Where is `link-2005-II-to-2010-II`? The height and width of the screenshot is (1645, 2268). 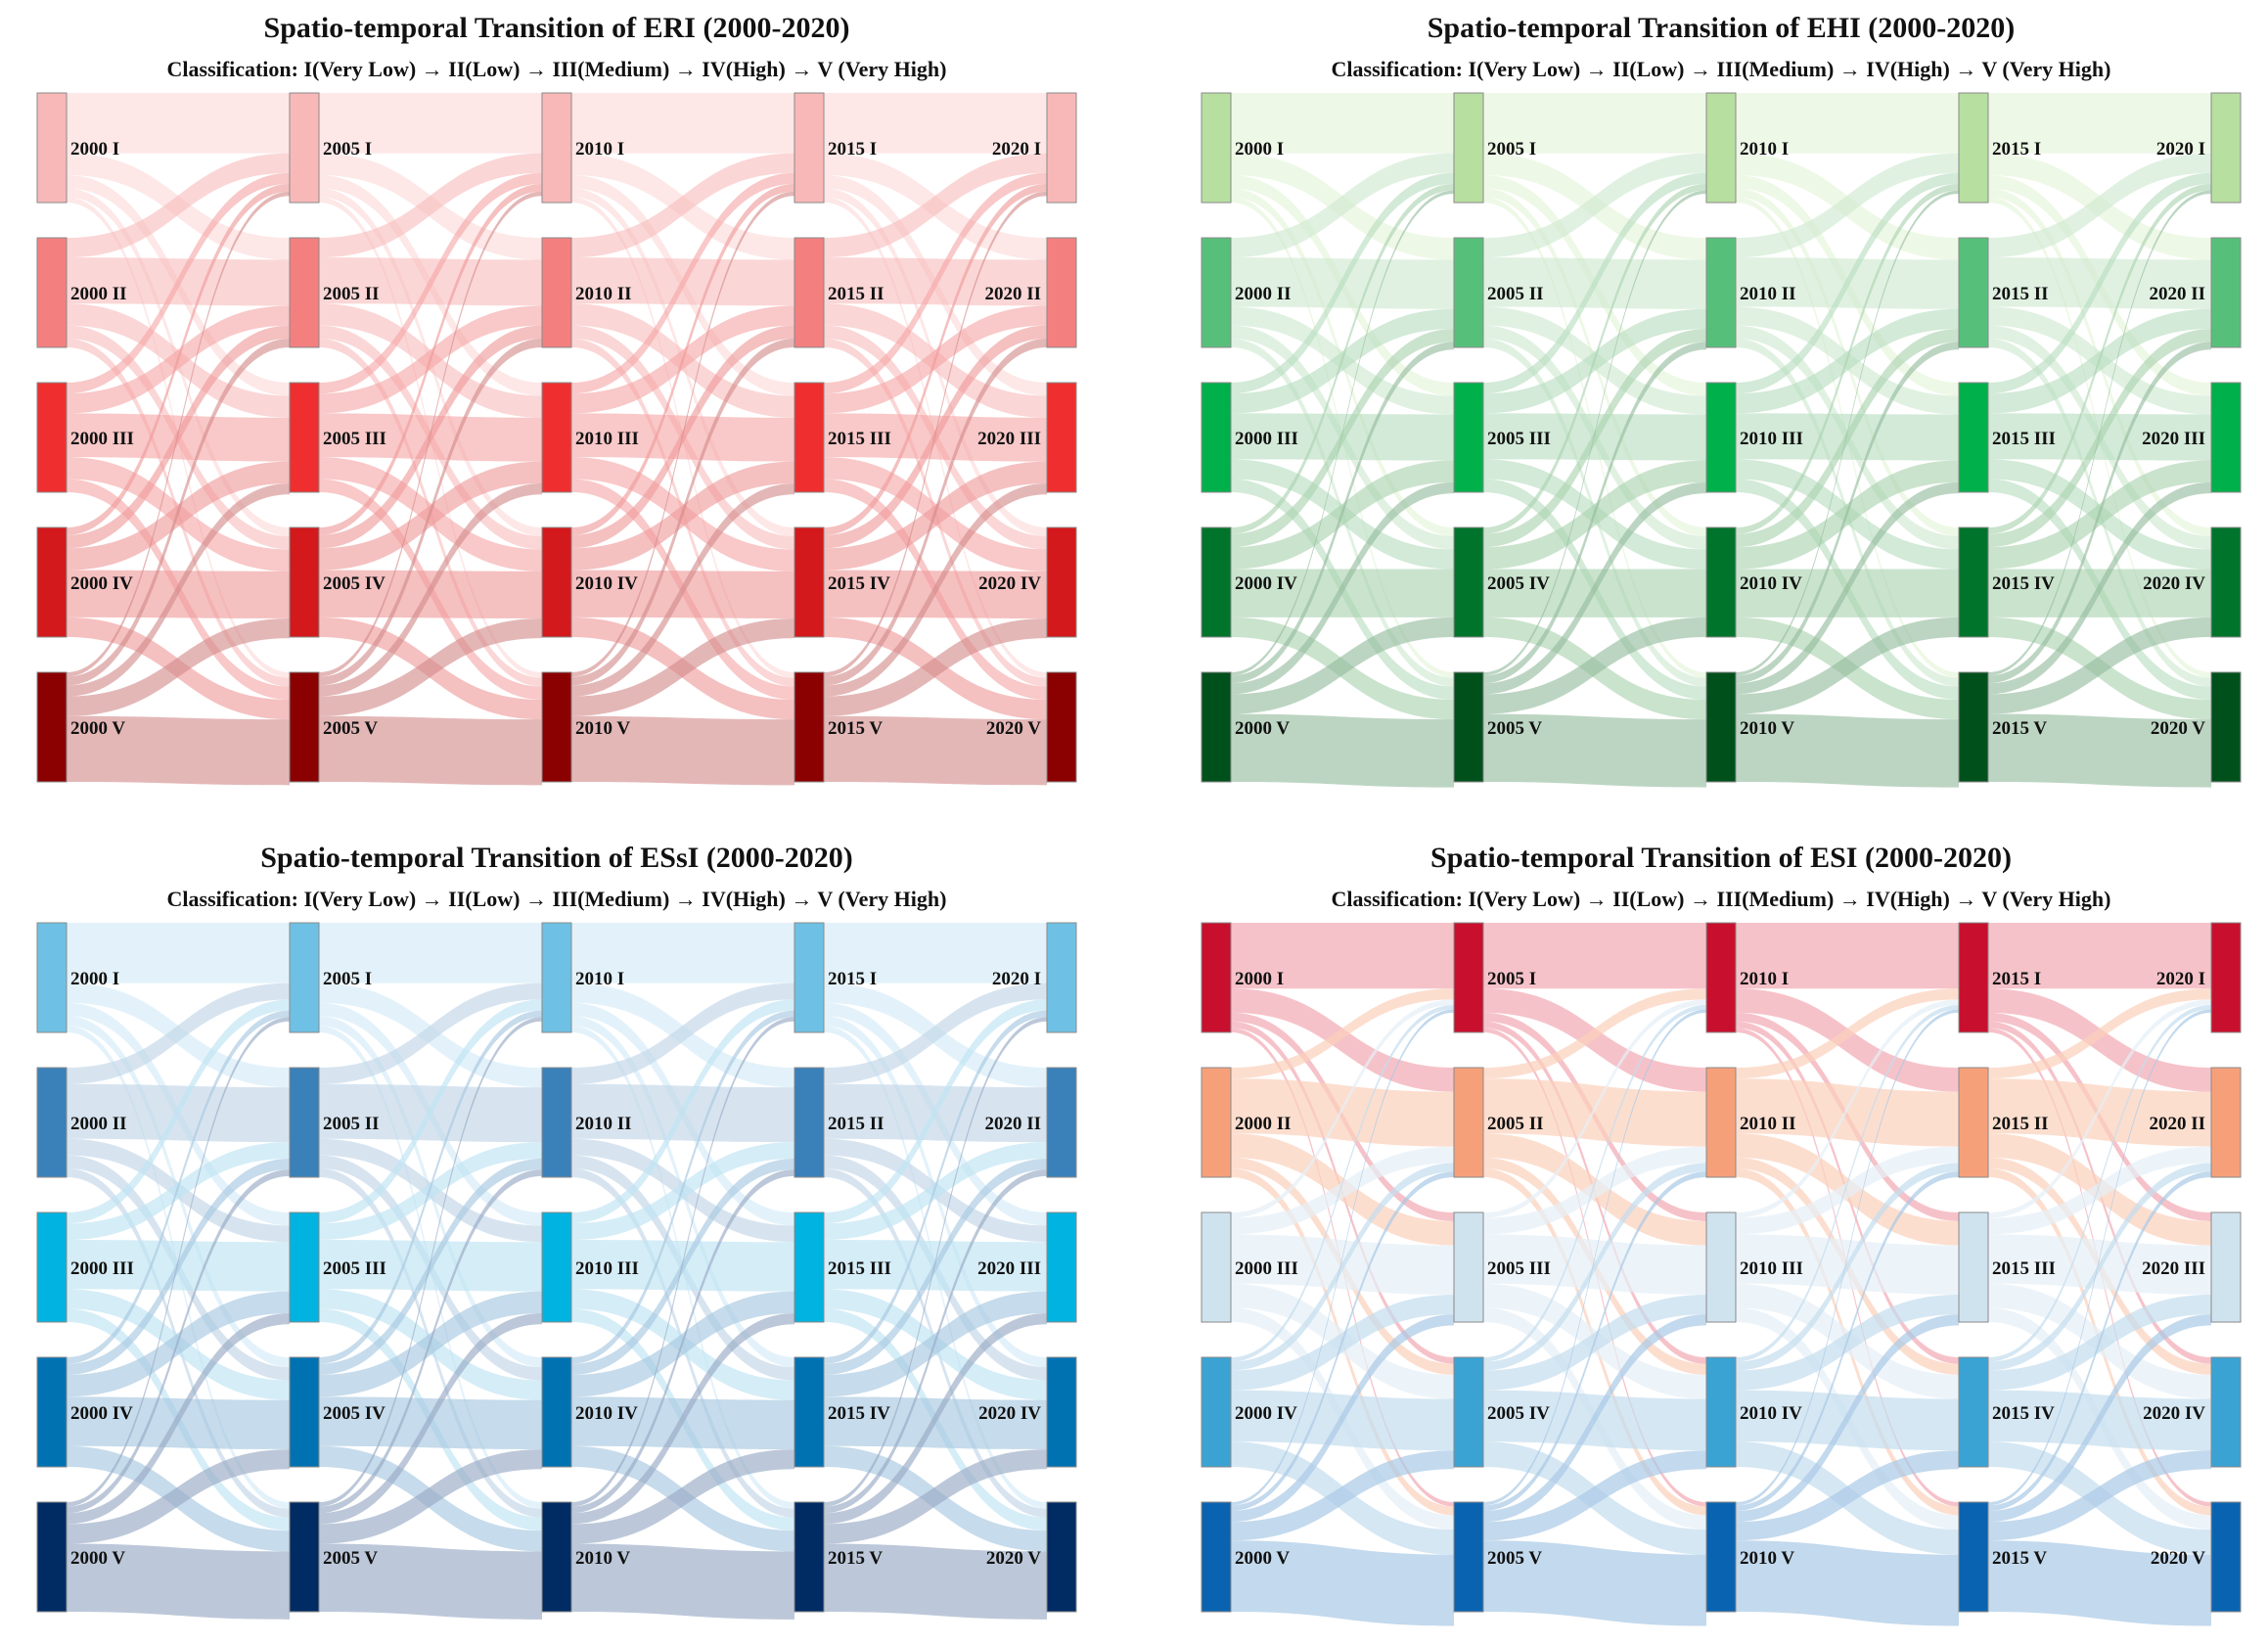
link-2005-II-to-2010-II is located at coordinates (1595, 1112).